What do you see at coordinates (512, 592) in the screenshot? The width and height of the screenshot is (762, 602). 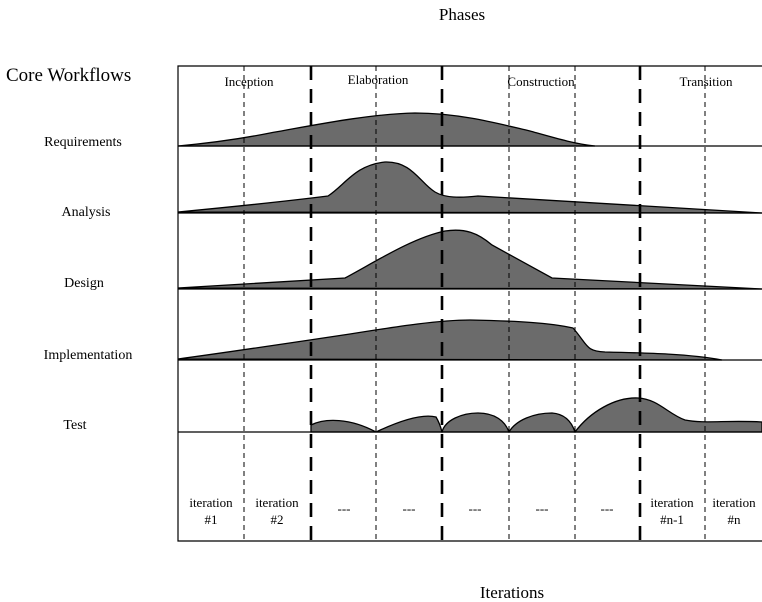 I see `iterations-title: Iterations` at bounding box center [512, 592].